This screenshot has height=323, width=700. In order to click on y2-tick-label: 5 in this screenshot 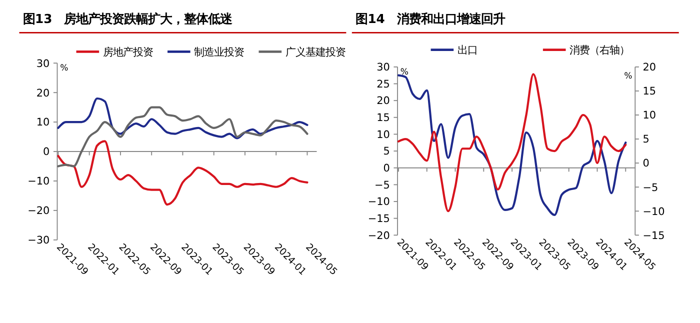, I will do `click(646, 140)`.